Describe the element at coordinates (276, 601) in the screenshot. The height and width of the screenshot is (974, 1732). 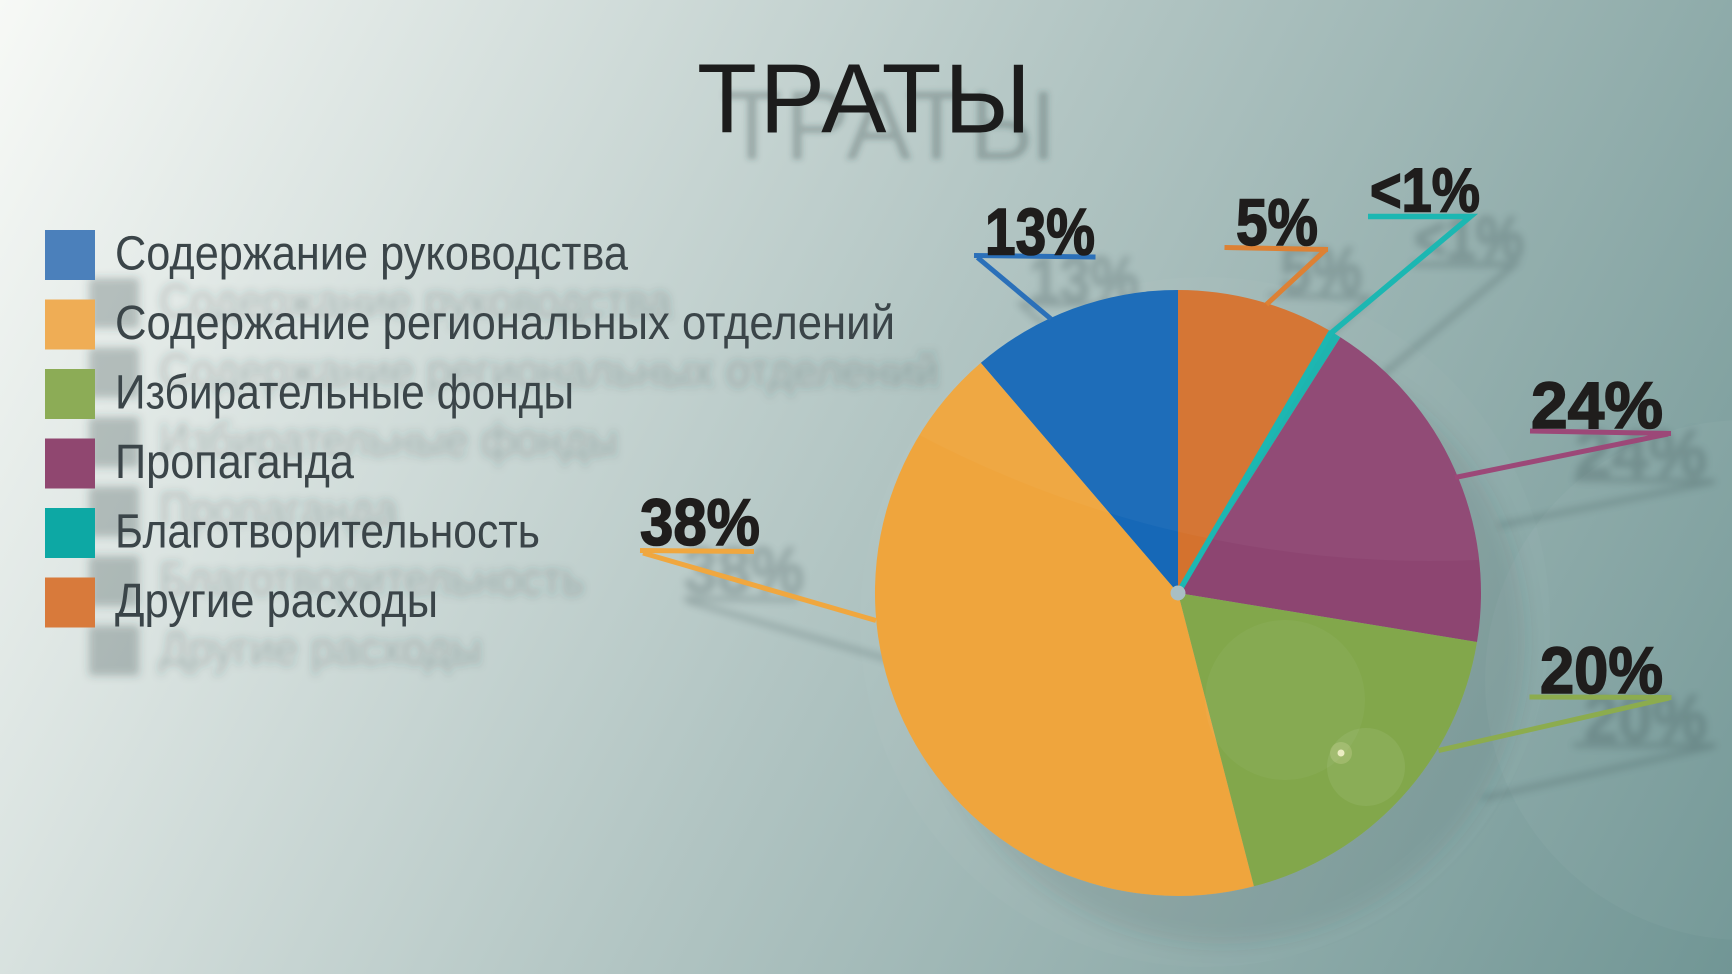
I see `svg-text: Другие расходы` at that location.